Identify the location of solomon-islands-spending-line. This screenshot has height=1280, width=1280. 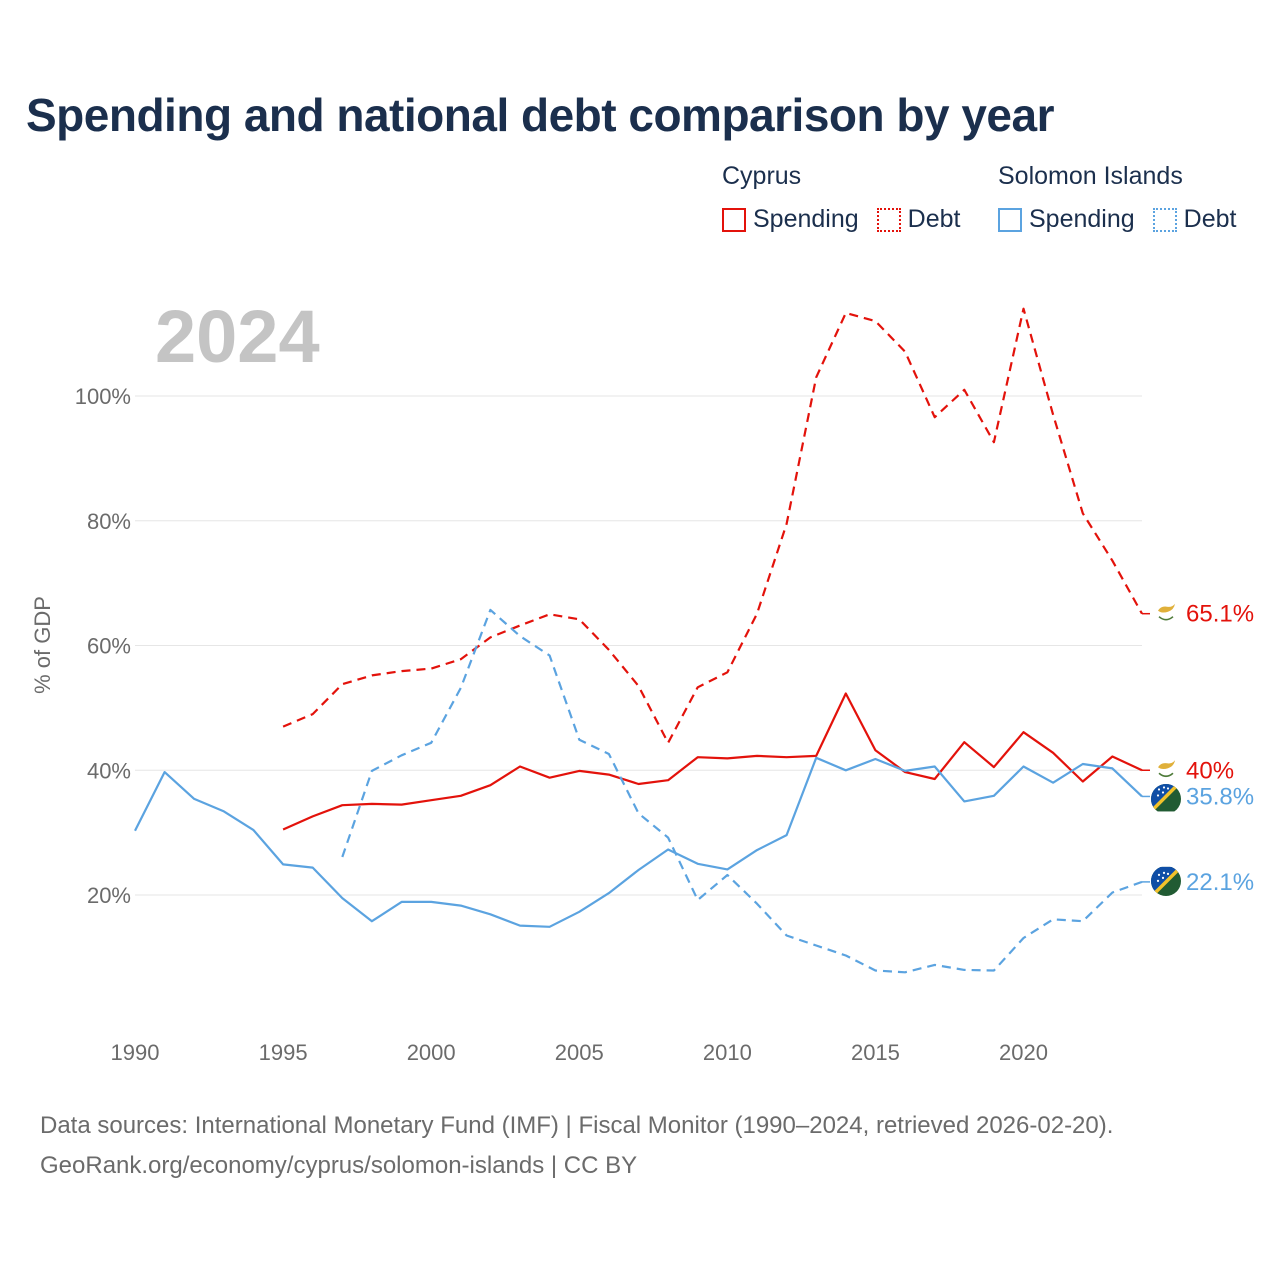
(638, 842).